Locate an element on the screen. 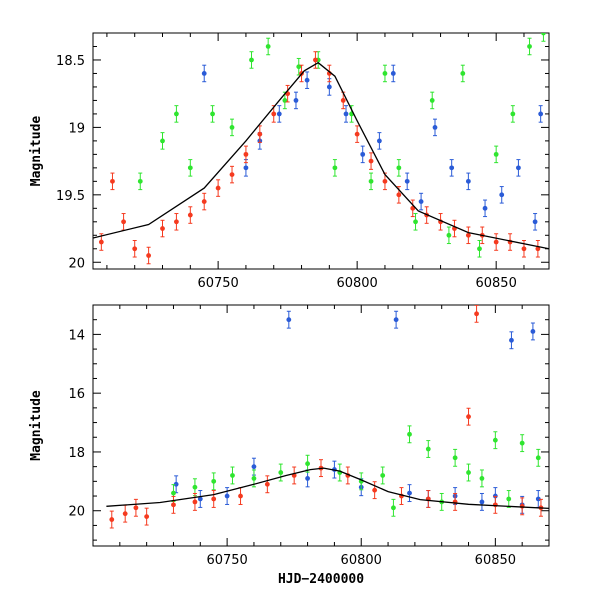 This screenshot has width=600, height=600. x-tick-label: 60750 is located at coordinates (217, 283).